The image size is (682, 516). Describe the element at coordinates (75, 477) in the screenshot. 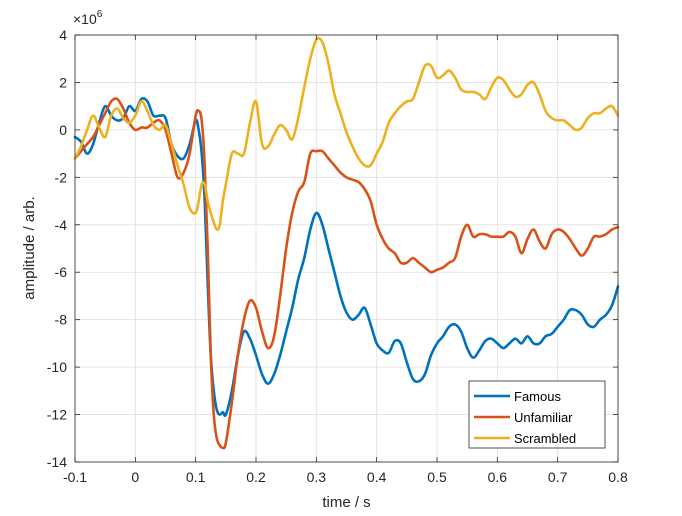

I see `x-tick-label: -0.1` at that location.